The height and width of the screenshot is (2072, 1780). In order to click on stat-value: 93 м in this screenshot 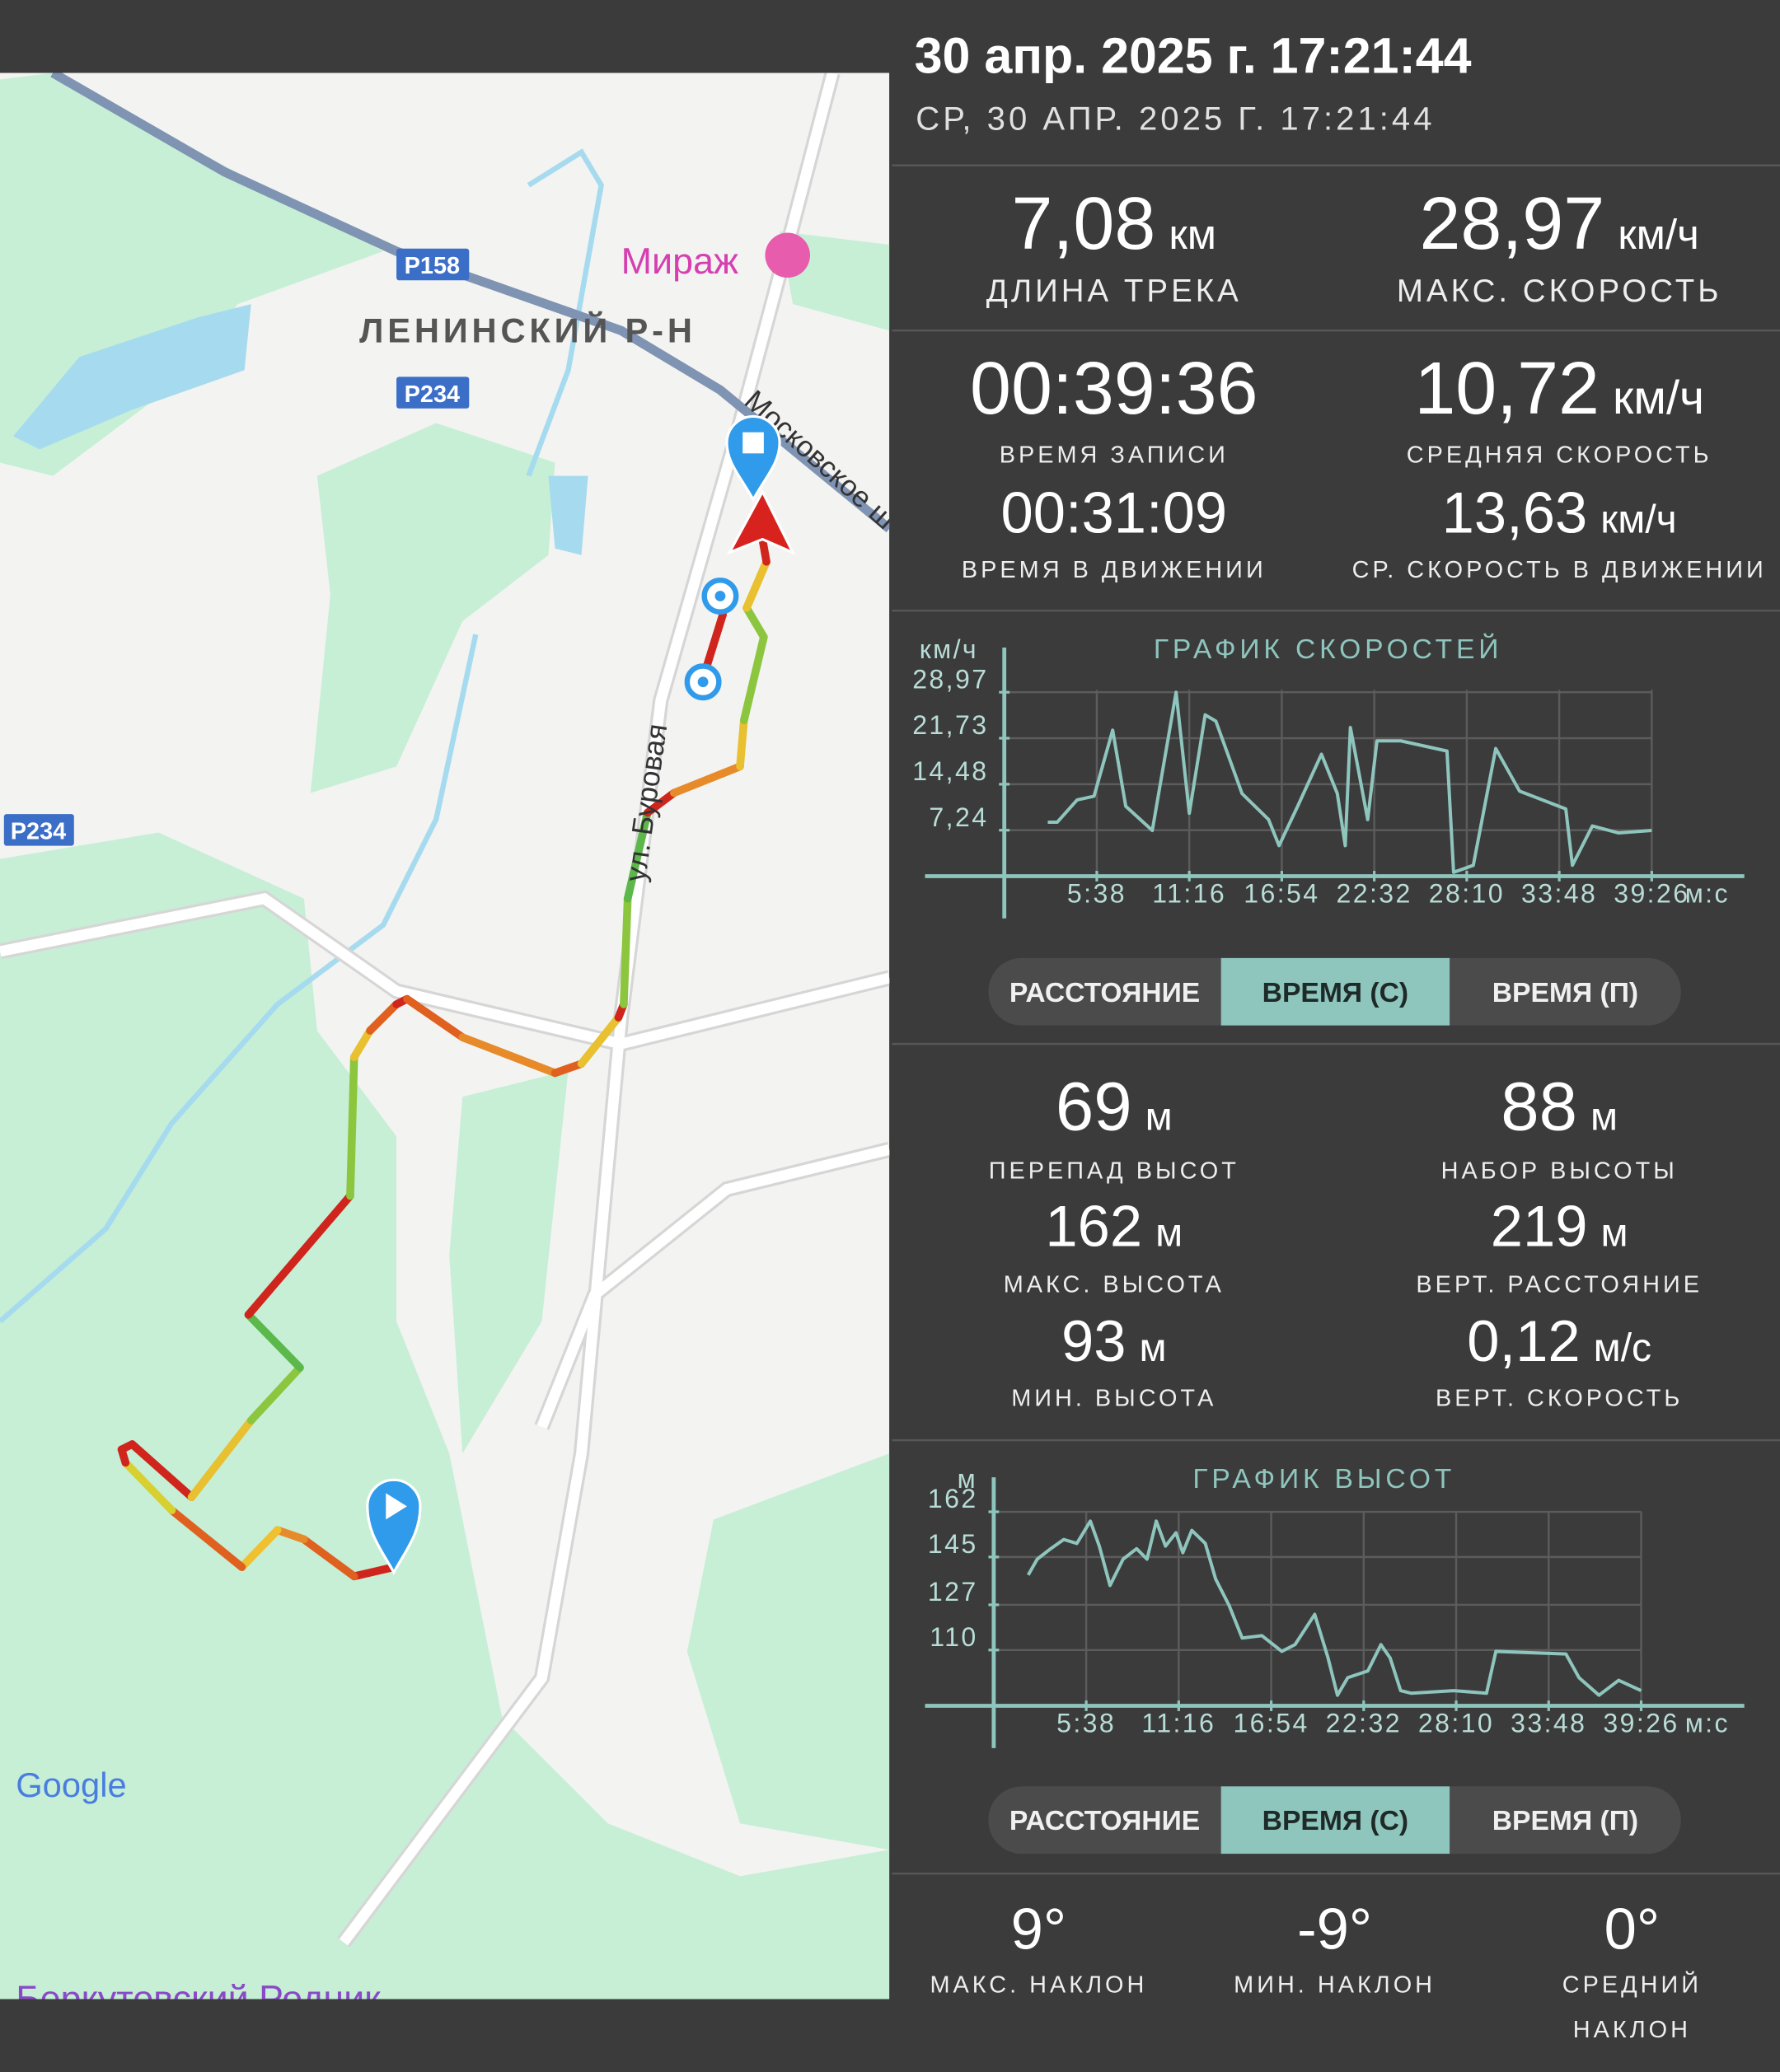, I will do `click(1114, 1340)`.